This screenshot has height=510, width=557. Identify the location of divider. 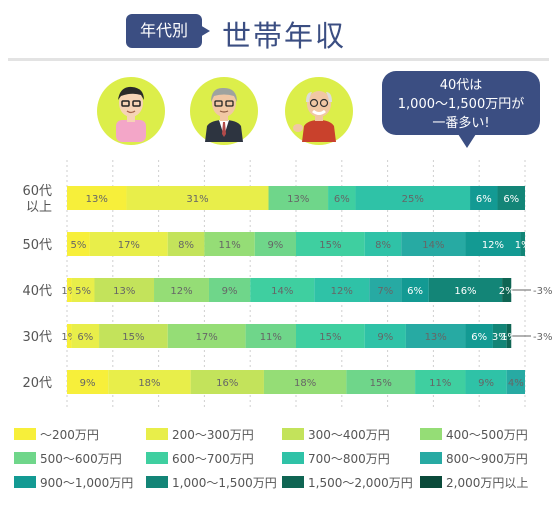
(278, 59).